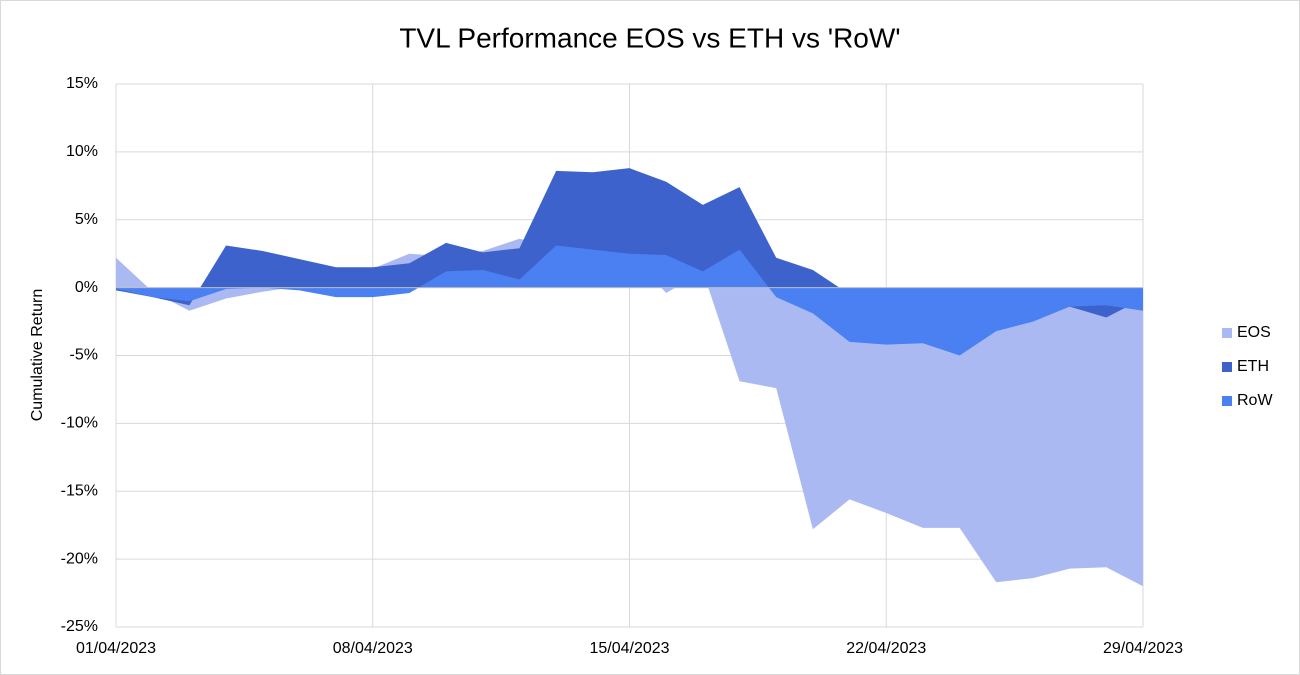 This screenshot has width=1300, height=675. Describe the element at coordinates (629, 300) in the screenshot. I see `area` at that location.